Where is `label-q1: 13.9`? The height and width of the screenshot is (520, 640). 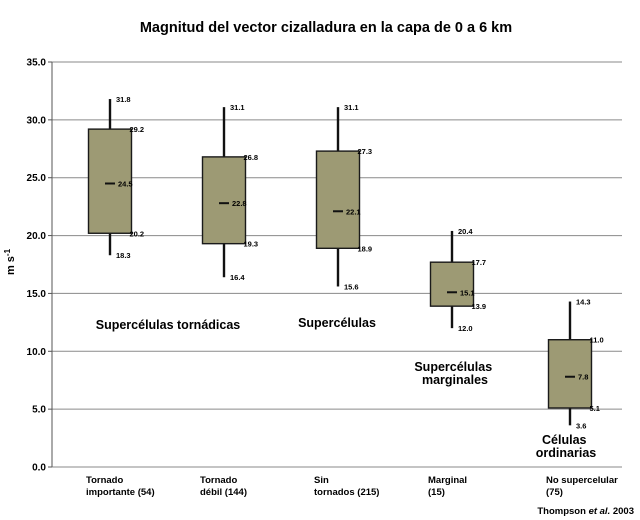 label-q1: 13.9 is located at coordinates (479, 306).